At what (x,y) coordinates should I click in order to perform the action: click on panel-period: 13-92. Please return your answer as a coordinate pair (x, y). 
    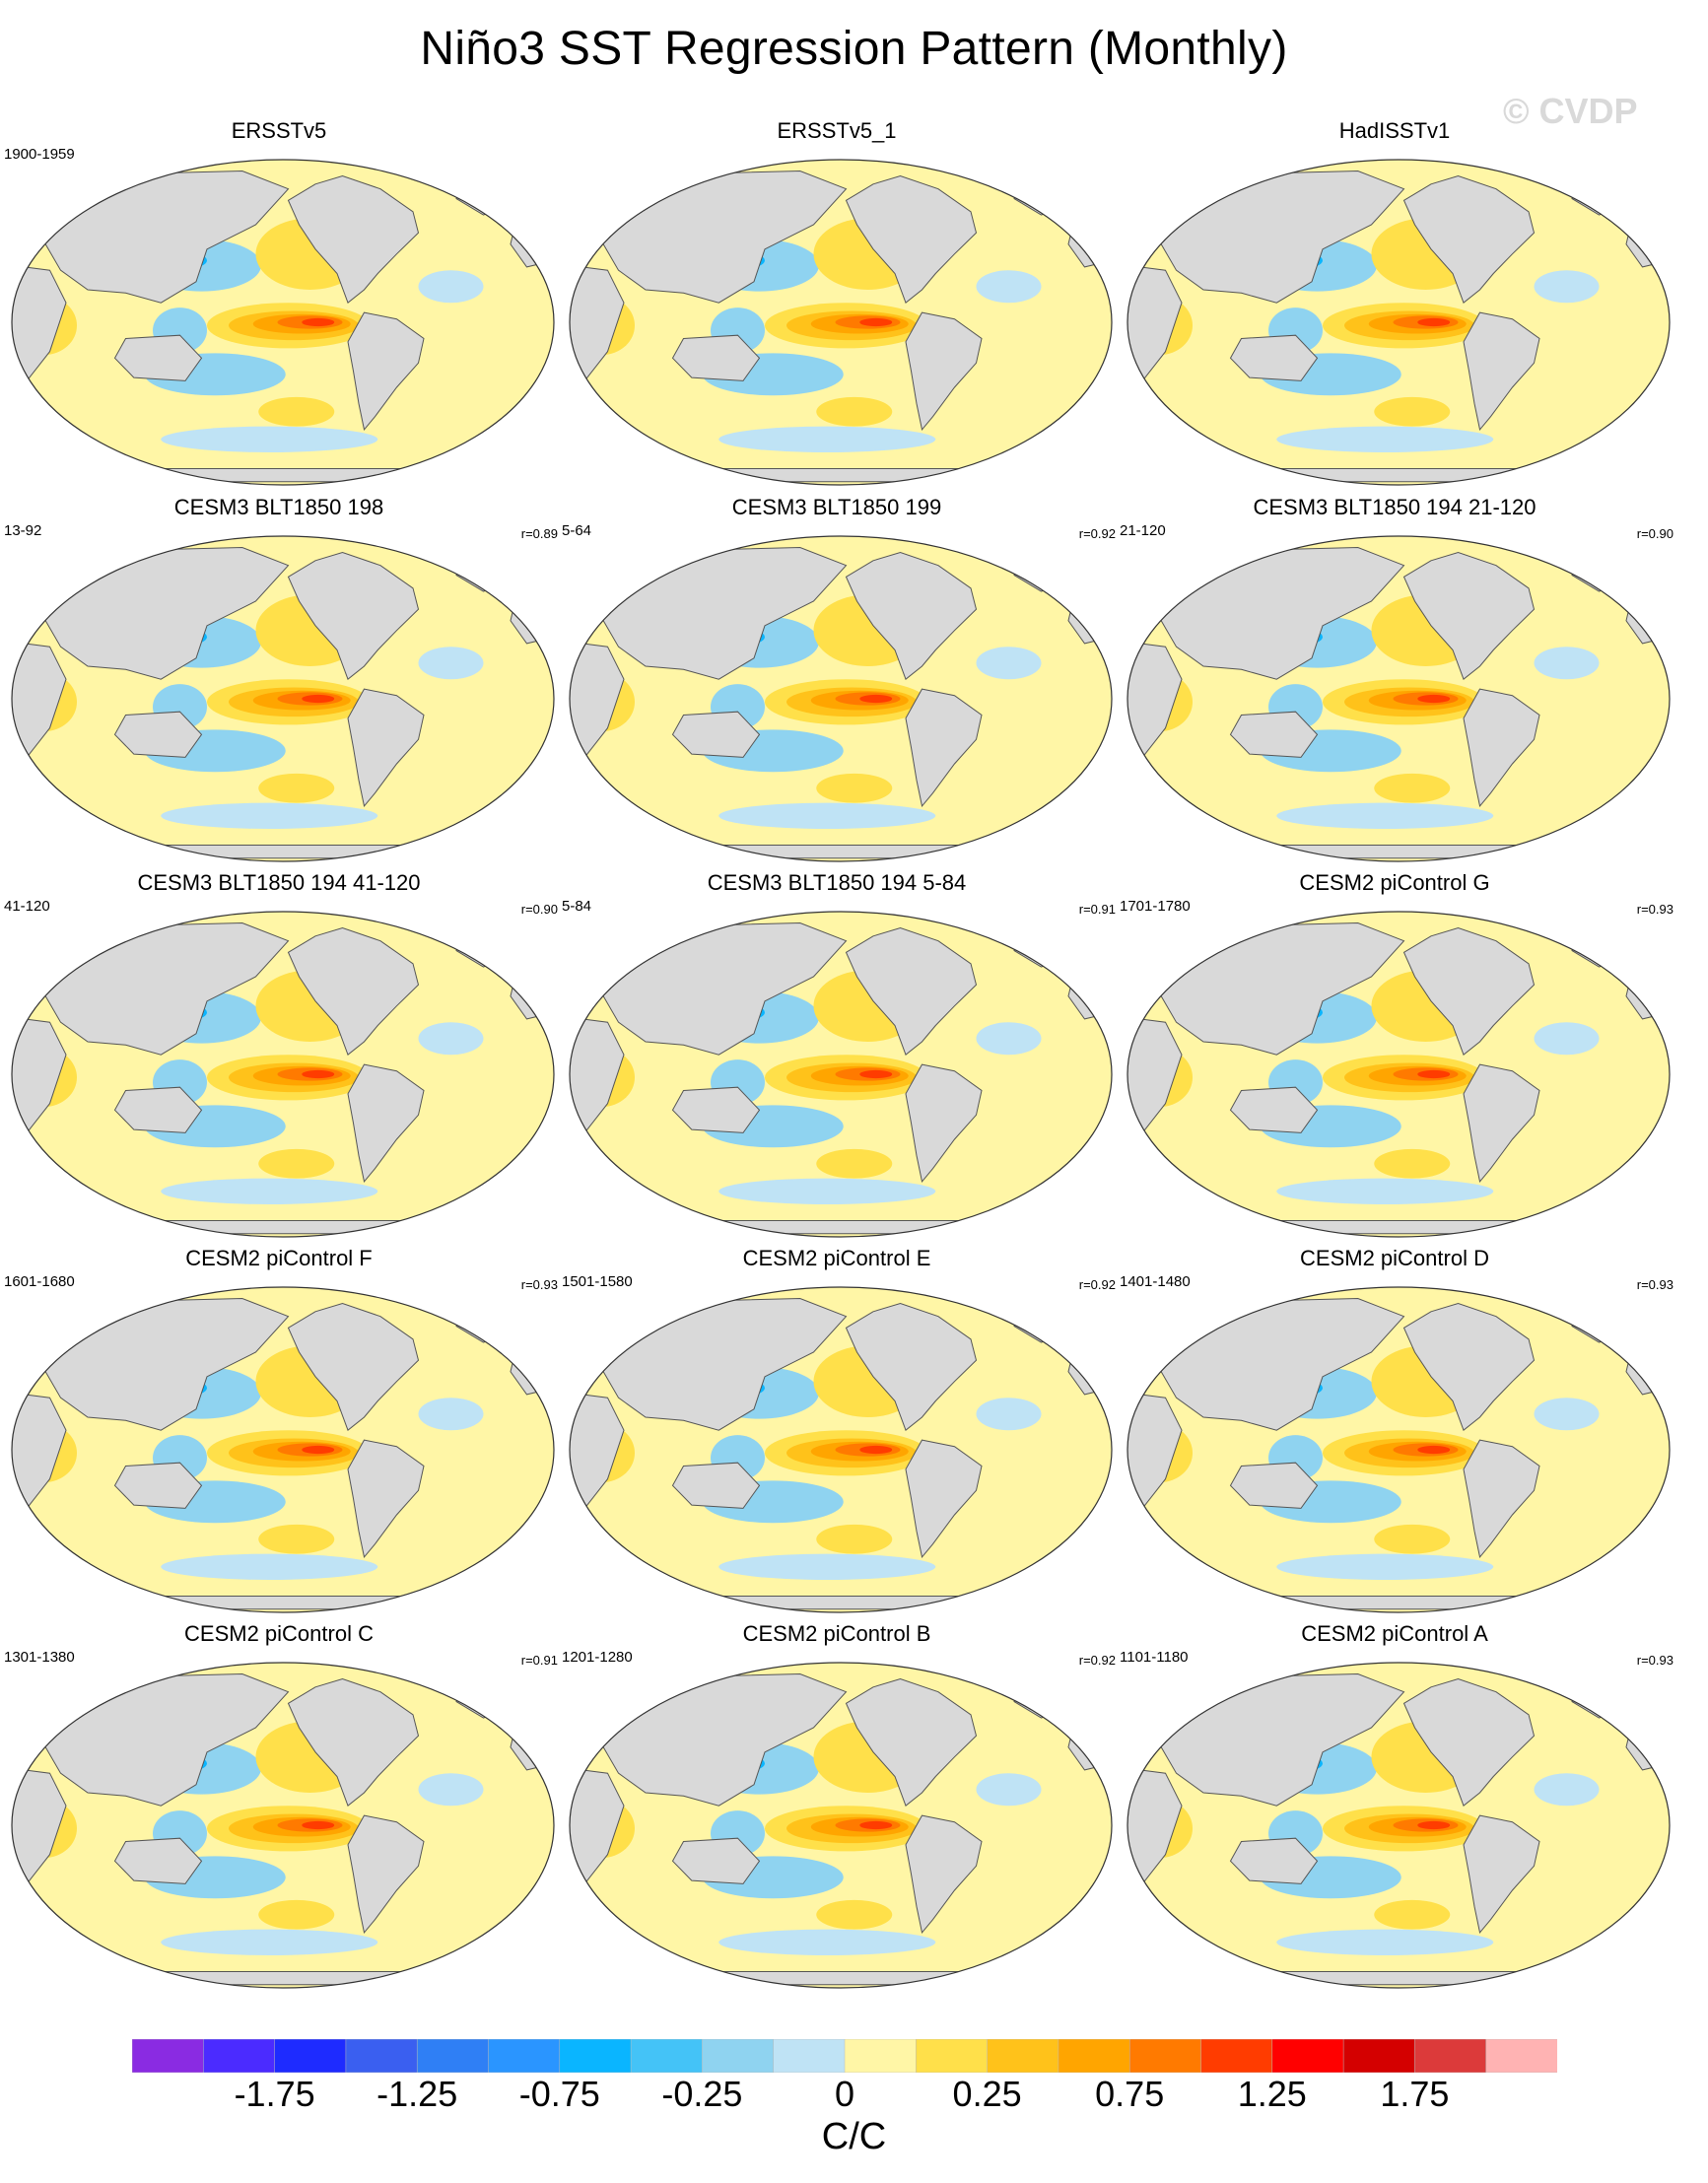
    Looking at the image, I should click on (23, 530).